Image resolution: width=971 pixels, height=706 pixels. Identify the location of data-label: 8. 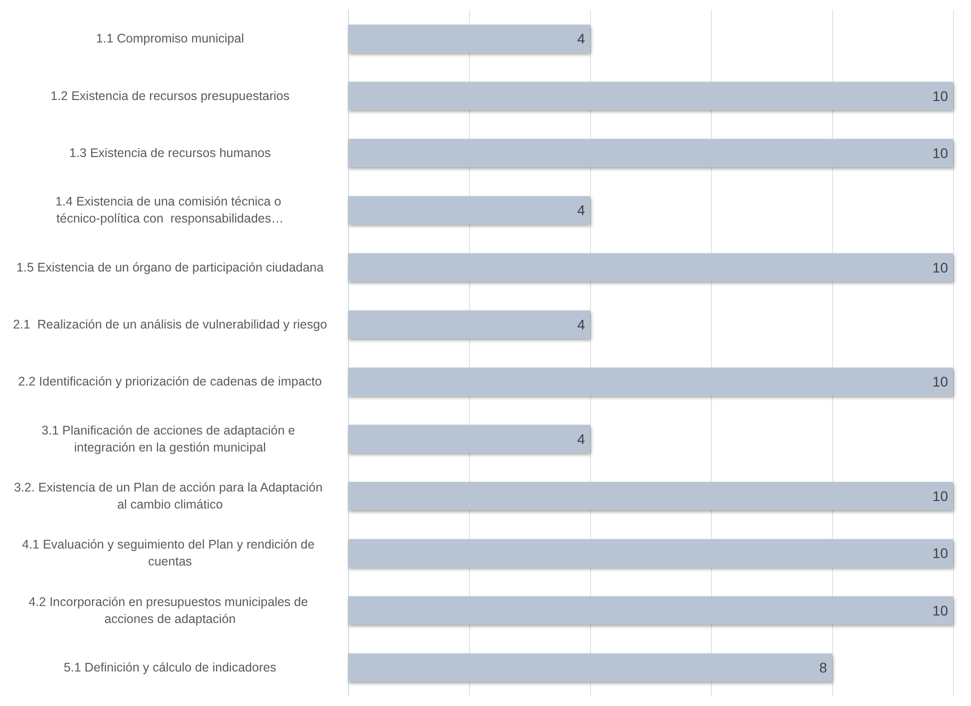
(823, 667).